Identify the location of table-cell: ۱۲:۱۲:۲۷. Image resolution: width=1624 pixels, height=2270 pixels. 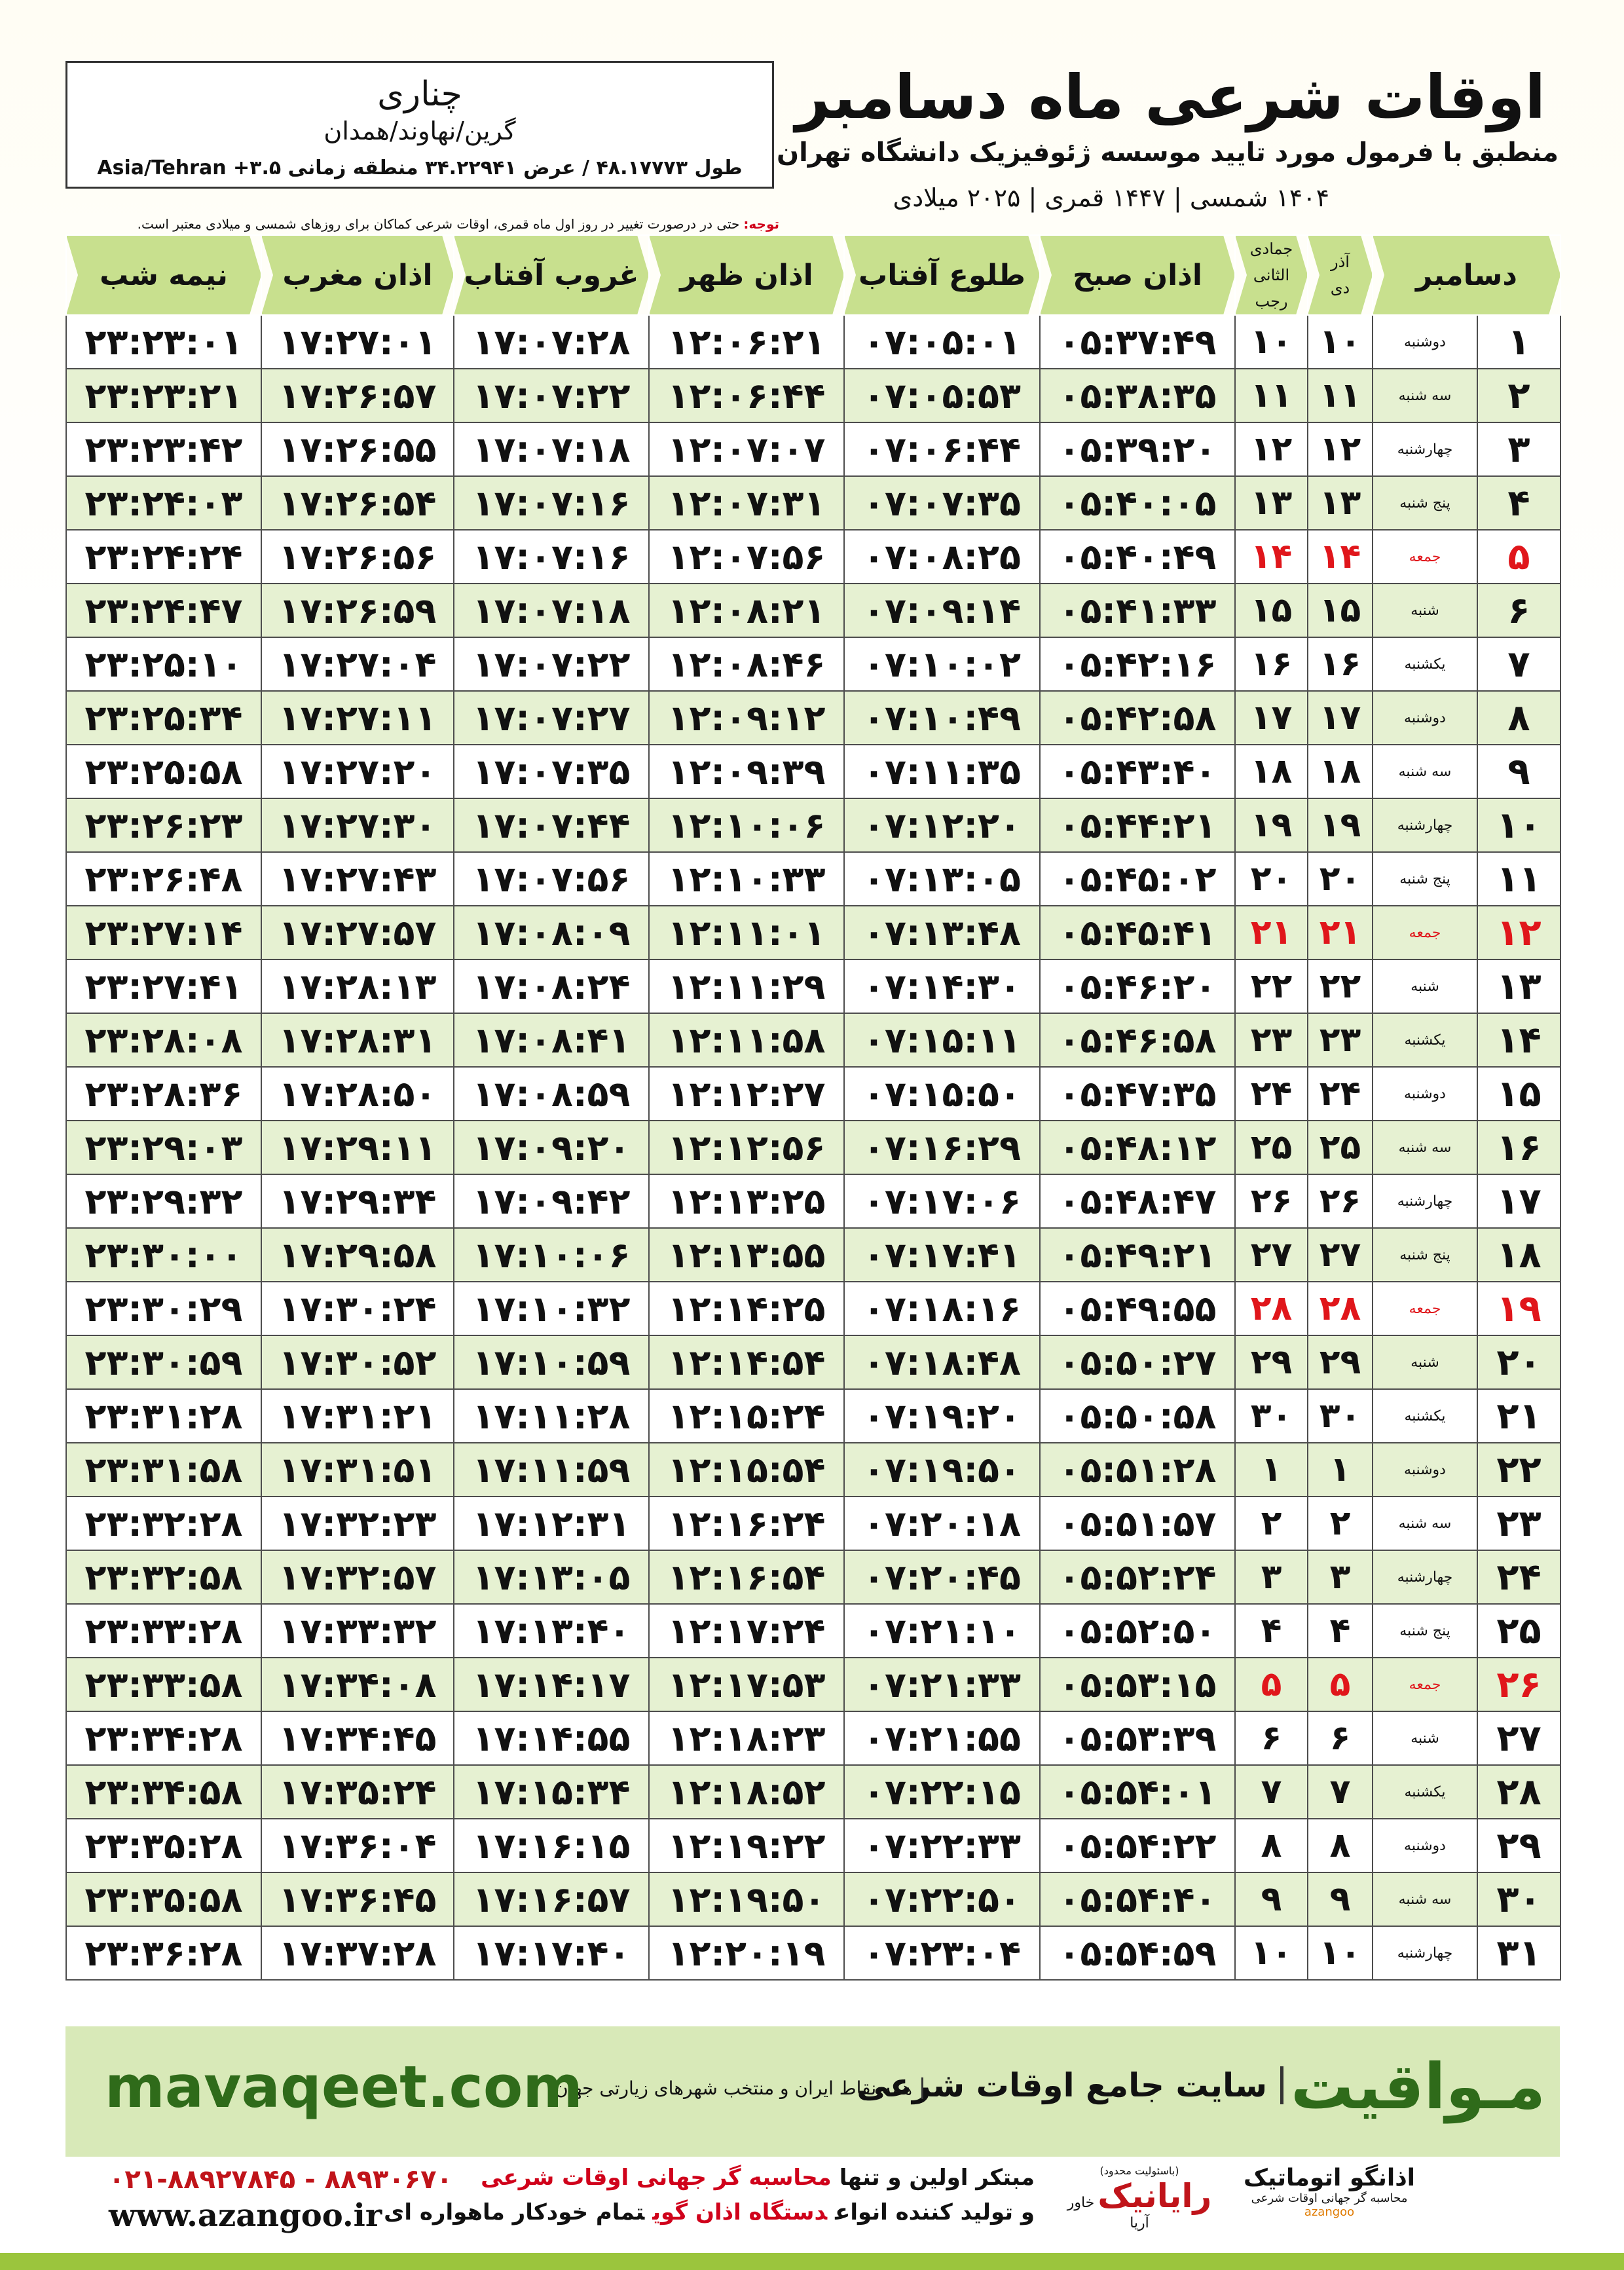
(746, 1093).